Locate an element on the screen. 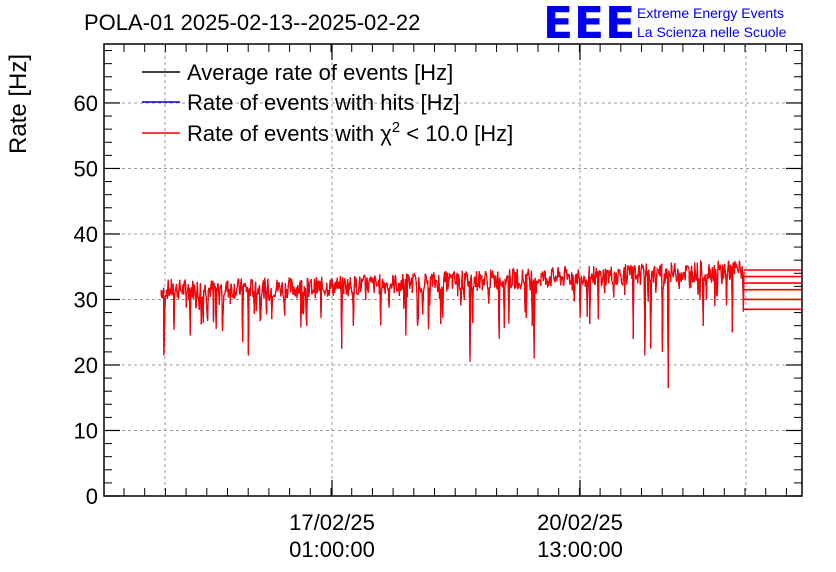  x-tick-label-date: 20/02/25 is located at coordinates (580, 522).